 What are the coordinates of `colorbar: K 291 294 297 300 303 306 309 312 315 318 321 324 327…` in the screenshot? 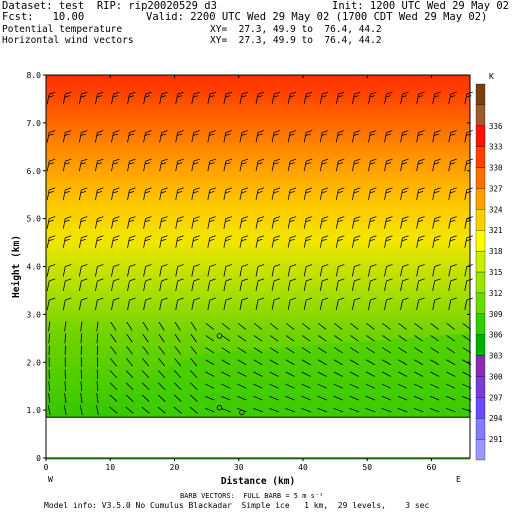 It's located at (489, 266).